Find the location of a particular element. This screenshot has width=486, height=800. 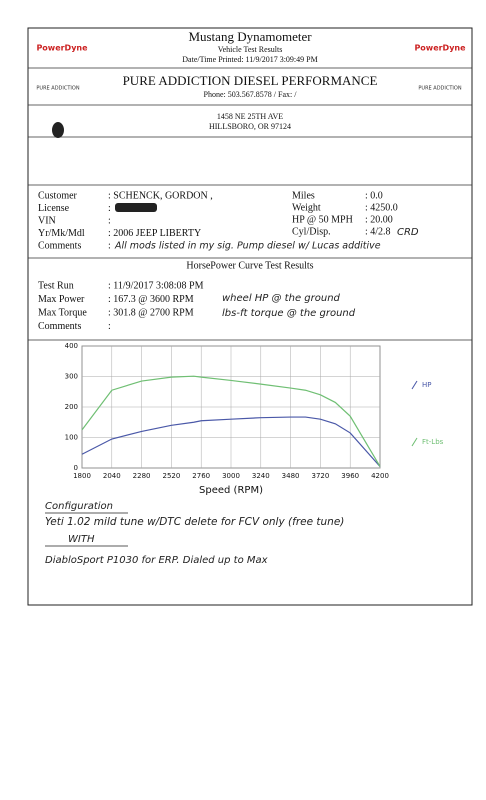

ink-blot is located at coordinates (58, 130).